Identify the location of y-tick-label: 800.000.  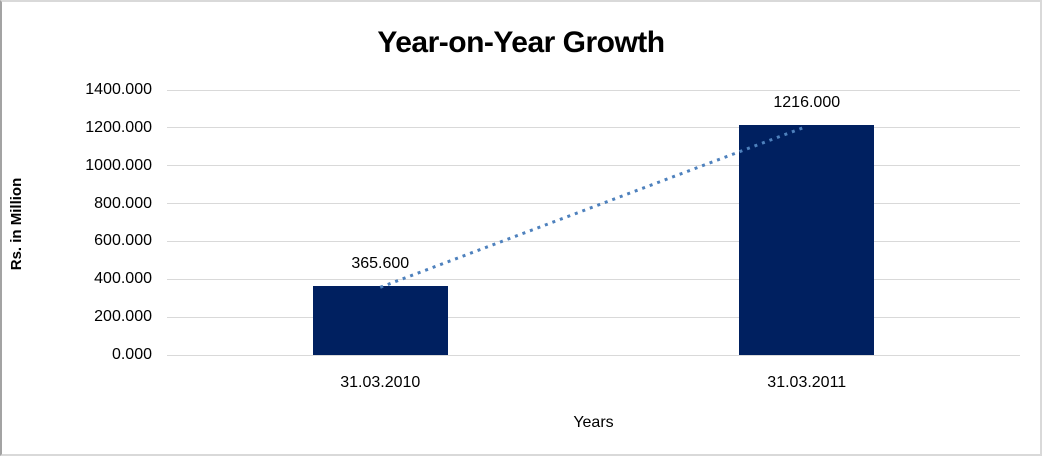
(123, 203).